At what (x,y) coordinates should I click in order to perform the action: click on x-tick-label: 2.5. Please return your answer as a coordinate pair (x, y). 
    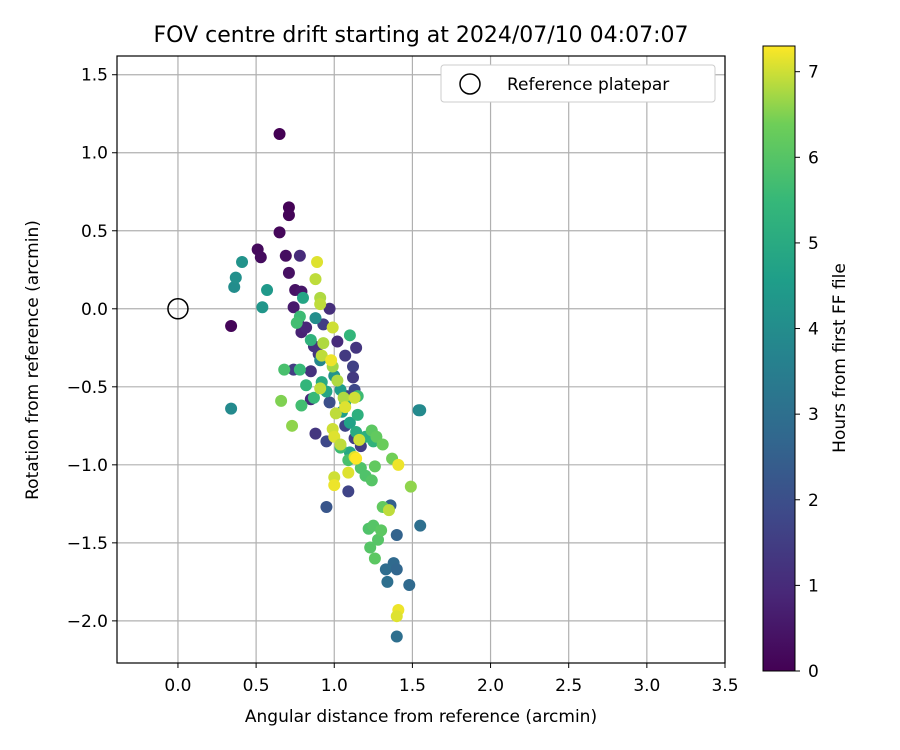
    Looking at the image, I should click on (568, 686).